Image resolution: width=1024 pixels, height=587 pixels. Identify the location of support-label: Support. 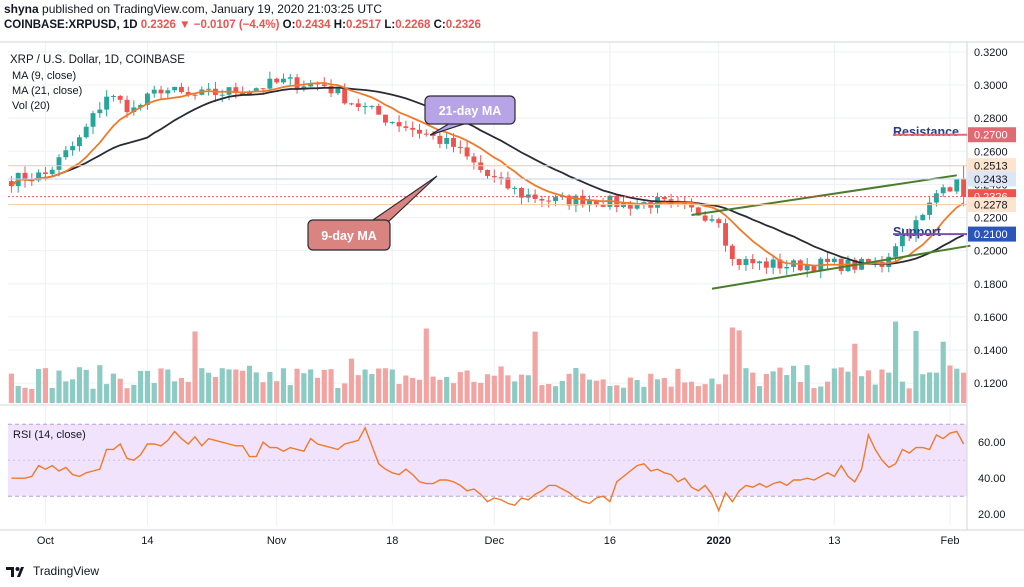
(917, 232).